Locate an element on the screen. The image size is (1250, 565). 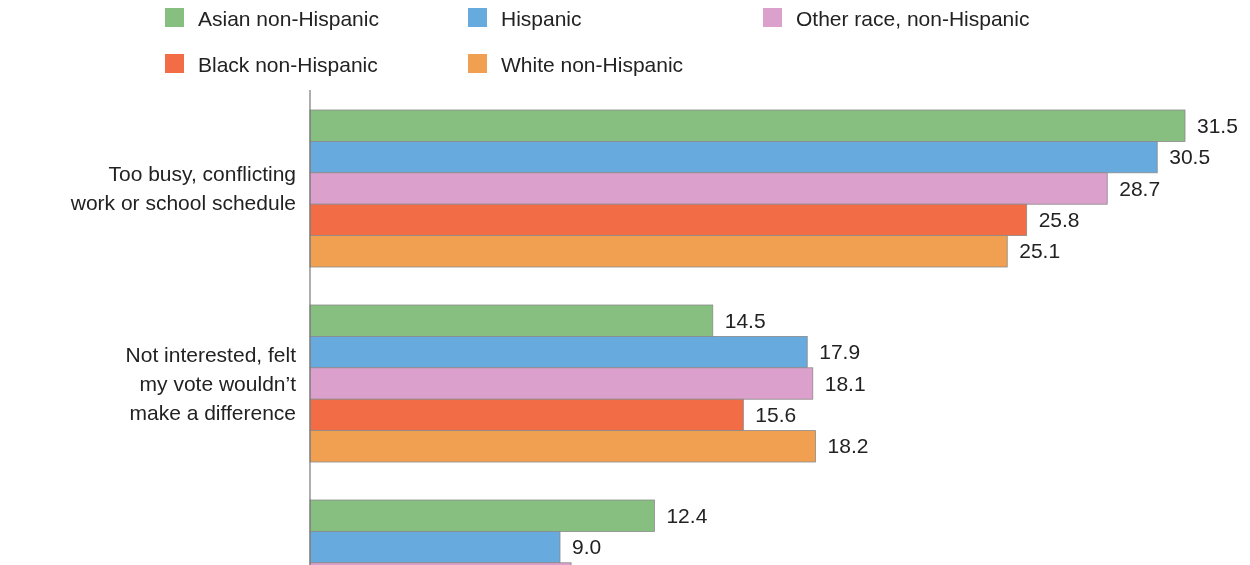
data-label: 25.1 is located at coordinates (1040, 251).